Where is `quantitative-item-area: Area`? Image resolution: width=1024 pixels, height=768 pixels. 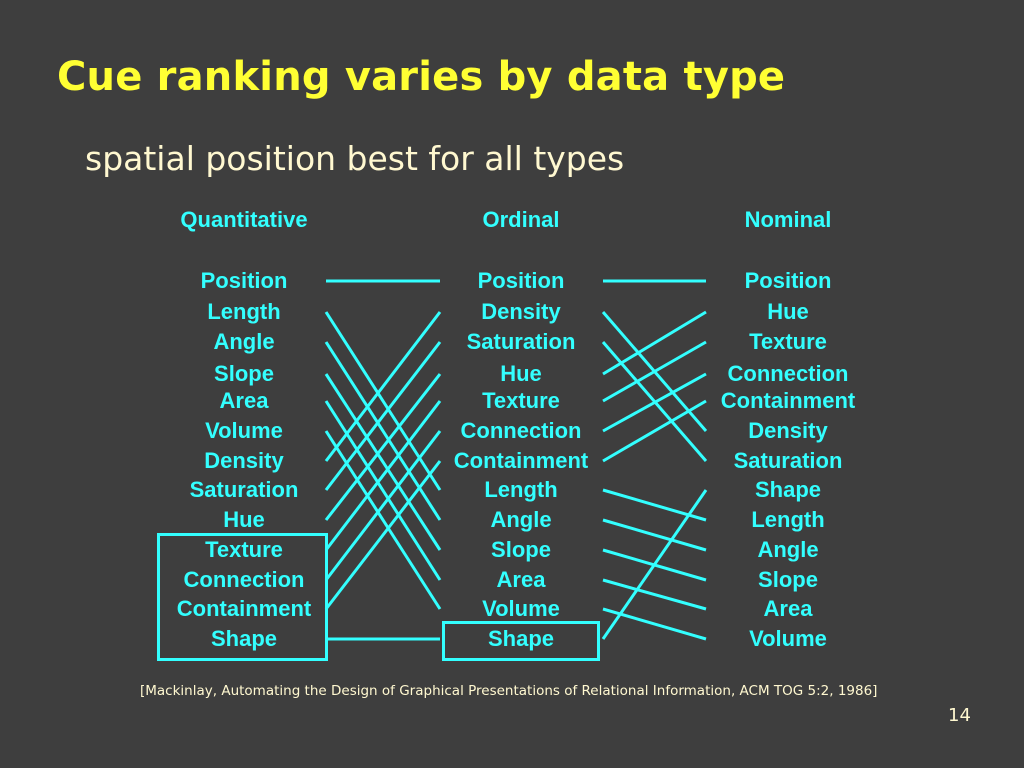
quantitative-item-area: Area is located at coordinates (244, 400).